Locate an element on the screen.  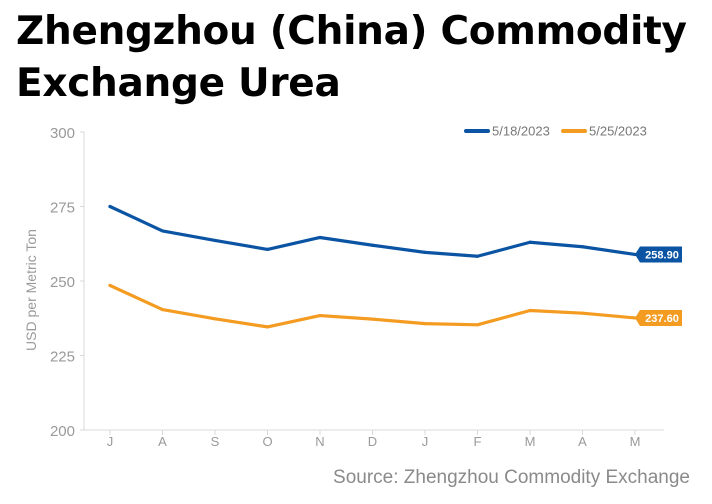
y-tick-label: 225 is located at coordinates (62, 357).